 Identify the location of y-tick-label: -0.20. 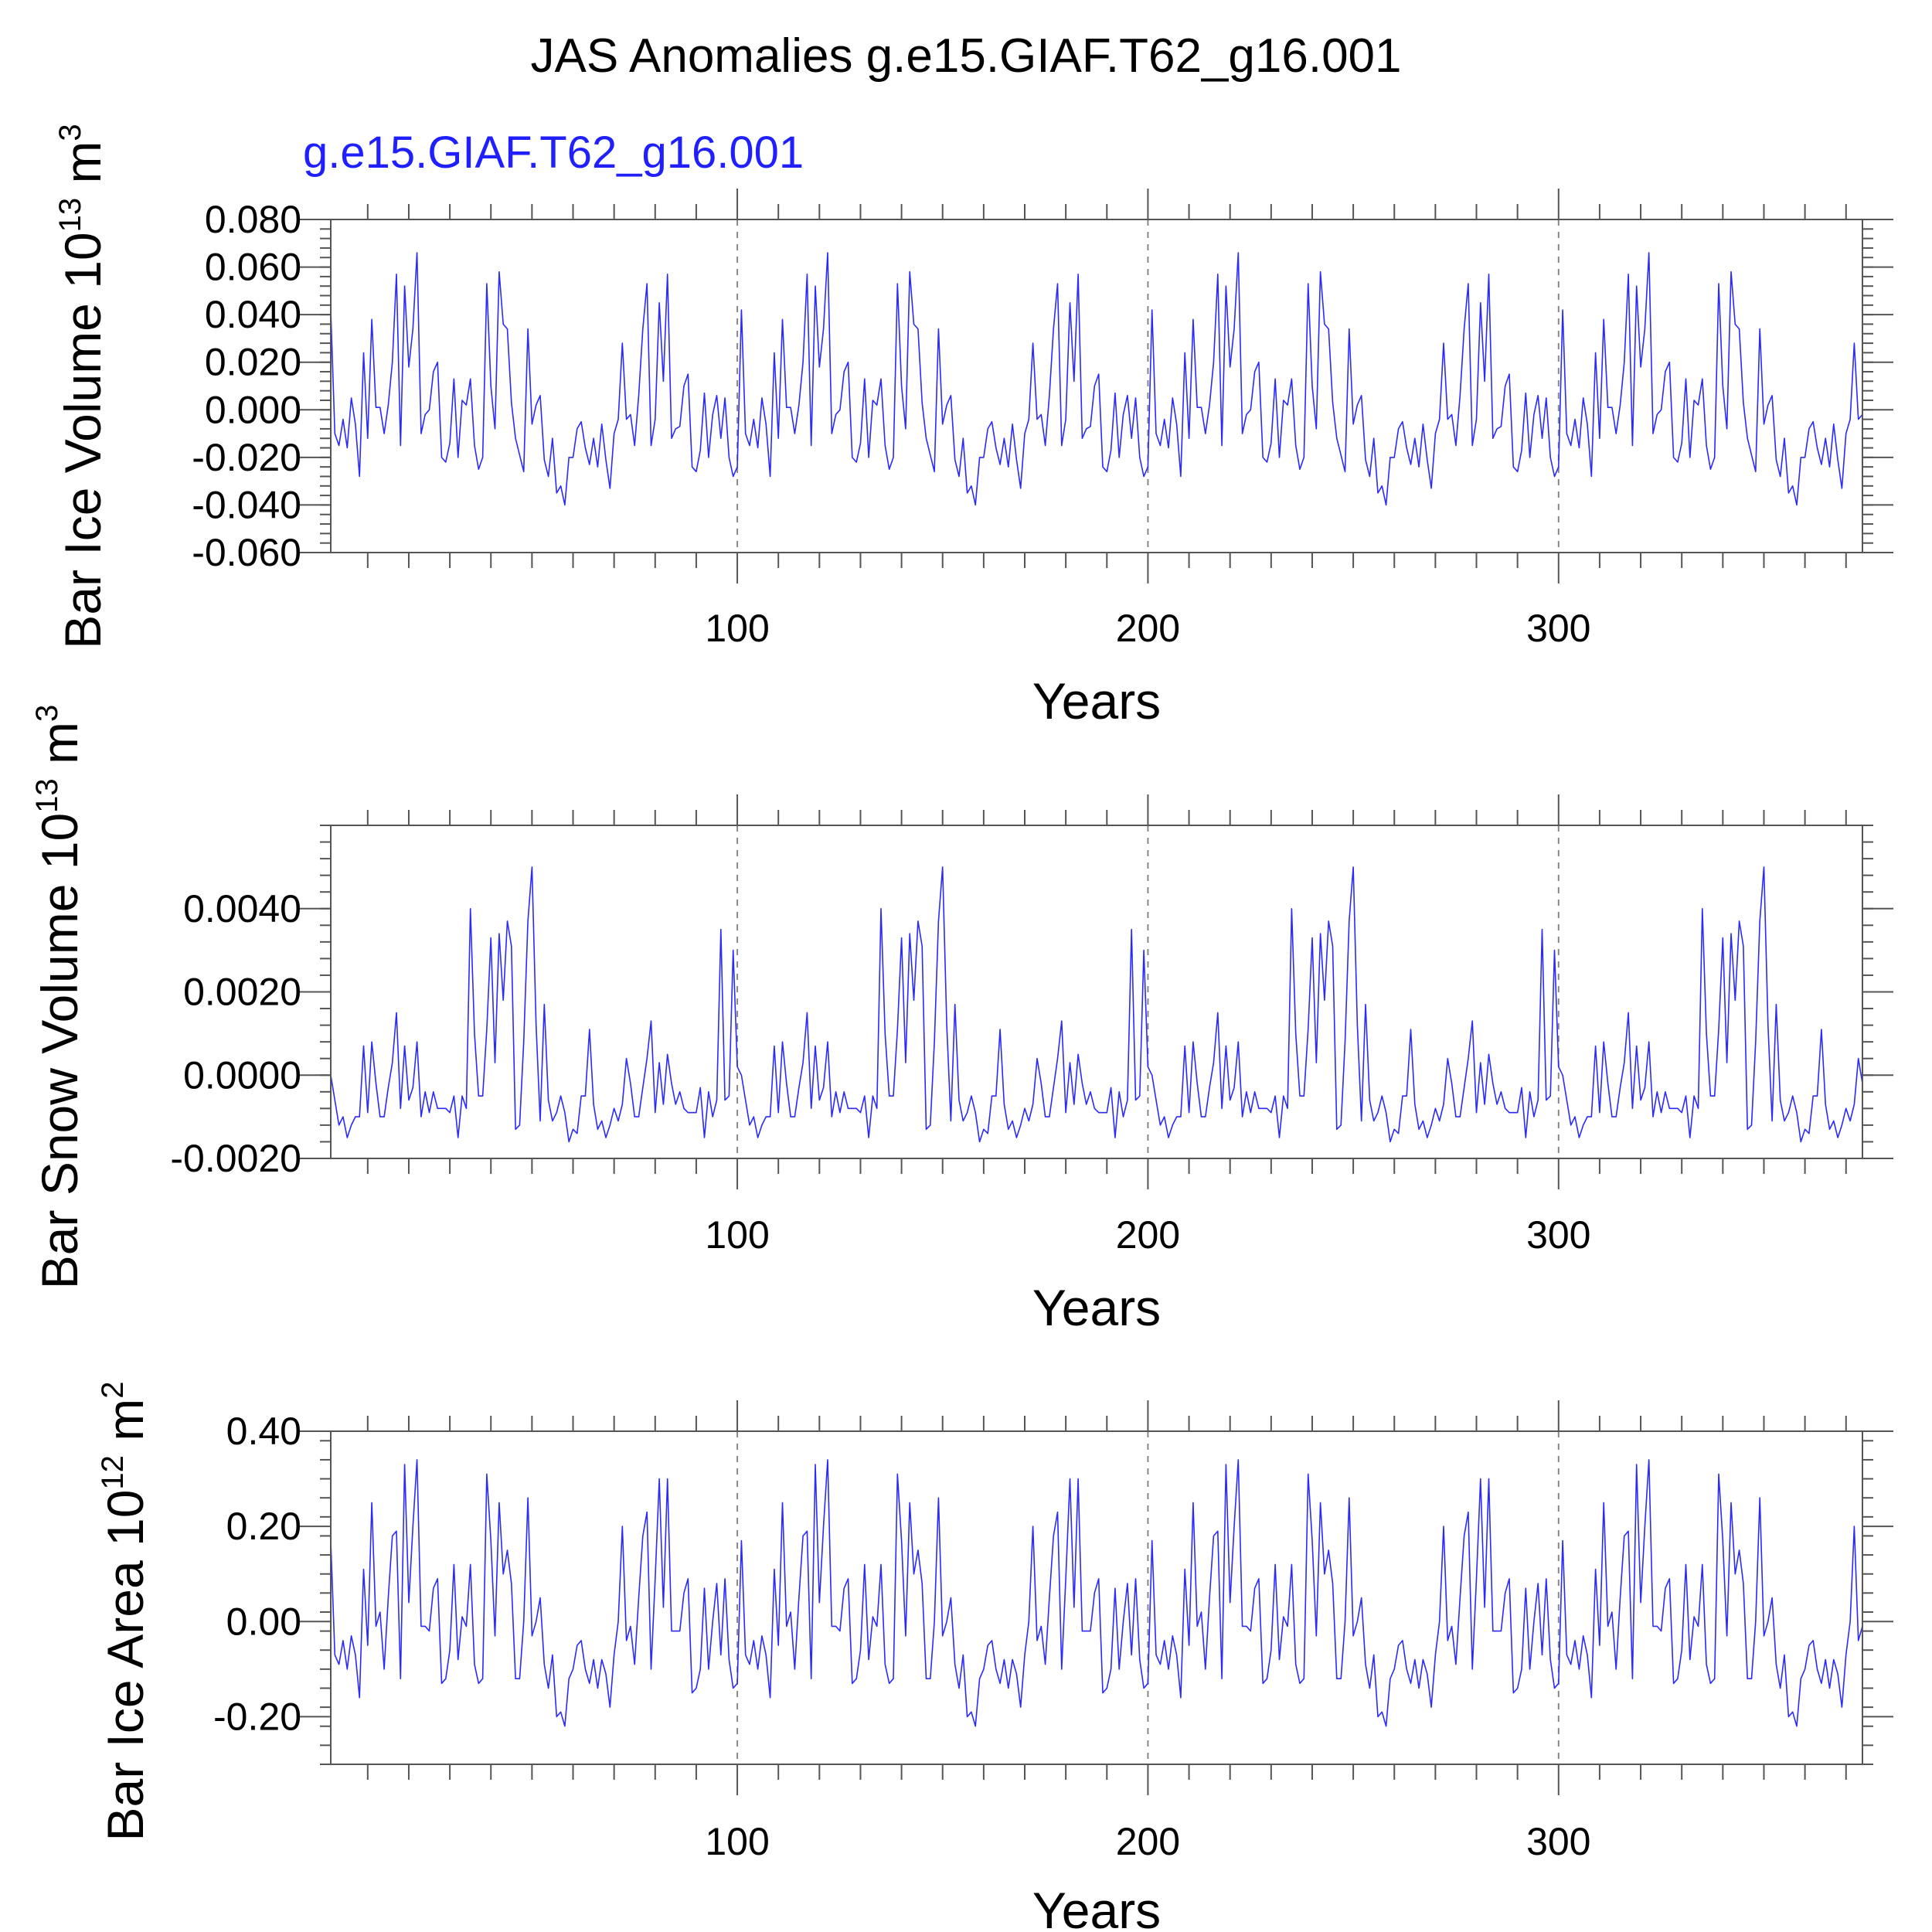
(257, 1716).